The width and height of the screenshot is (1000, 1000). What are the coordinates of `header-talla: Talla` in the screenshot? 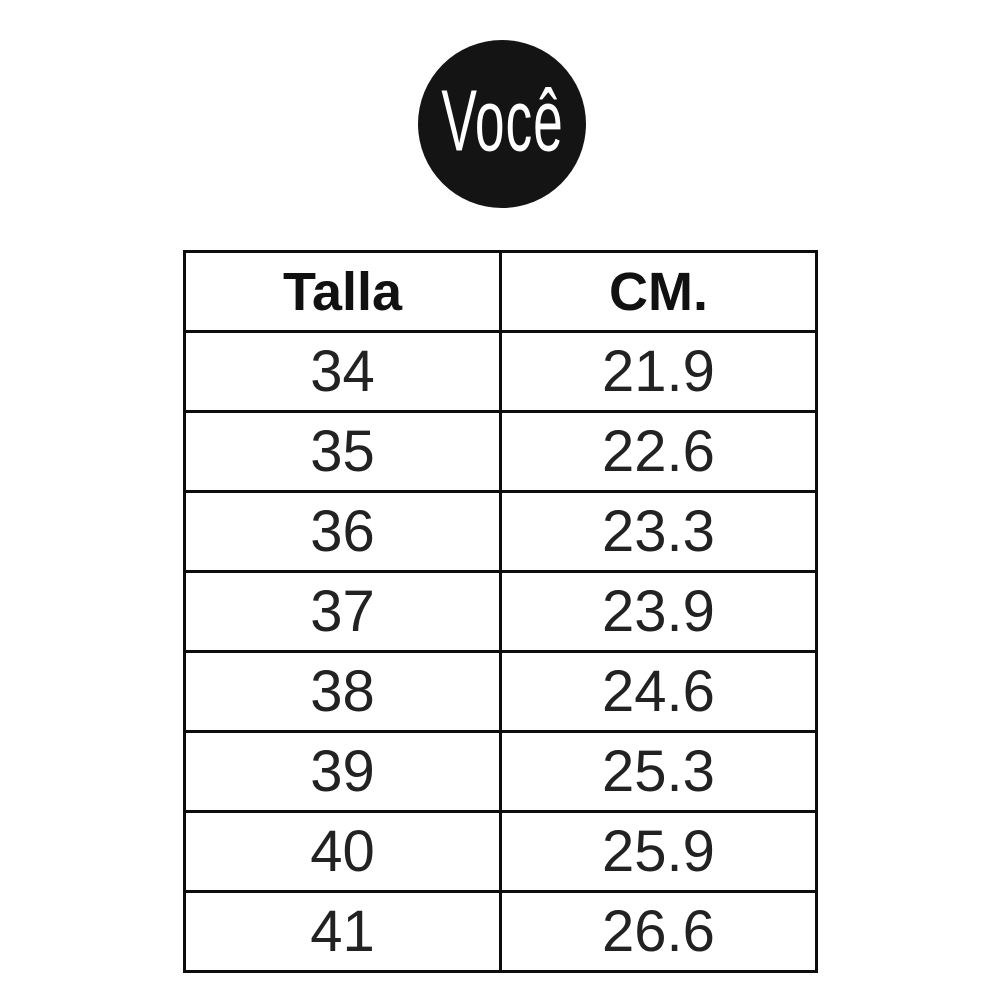 It's located at (342, 291).